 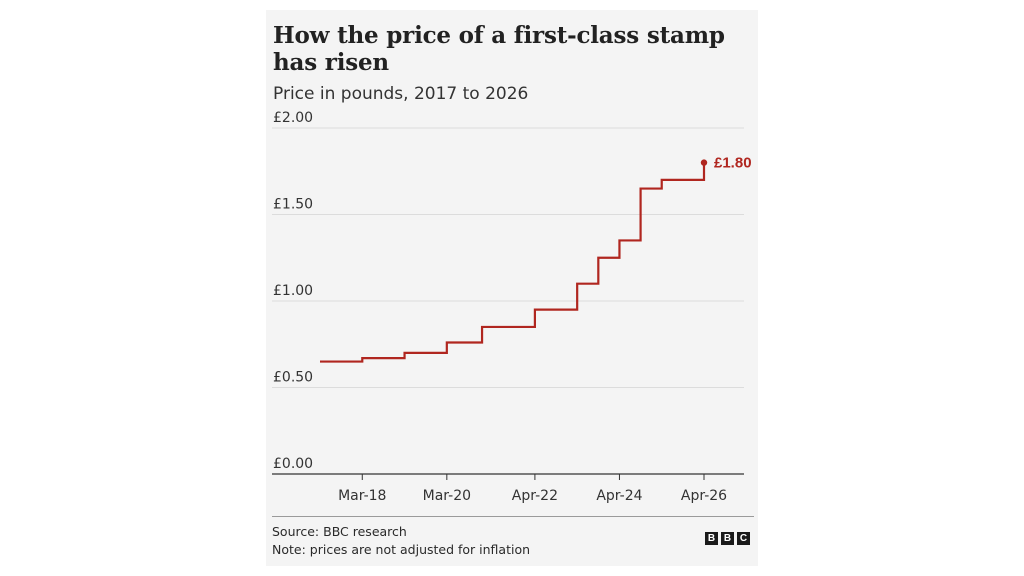 What do you see at coordinates (293, 118) in the screenshot?
I see `y-tick-label: £2.00` at bounding box center [293, 118].